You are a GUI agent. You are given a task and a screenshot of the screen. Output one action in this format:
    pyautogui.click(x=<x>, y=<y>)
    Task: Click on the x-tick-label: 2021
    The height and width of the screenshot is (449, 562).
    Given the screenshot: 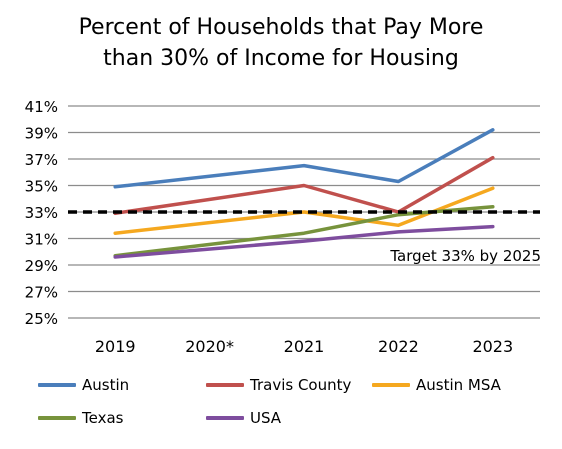 What is the action you would take?
    pyautogui.click(x=304, y=346)
    